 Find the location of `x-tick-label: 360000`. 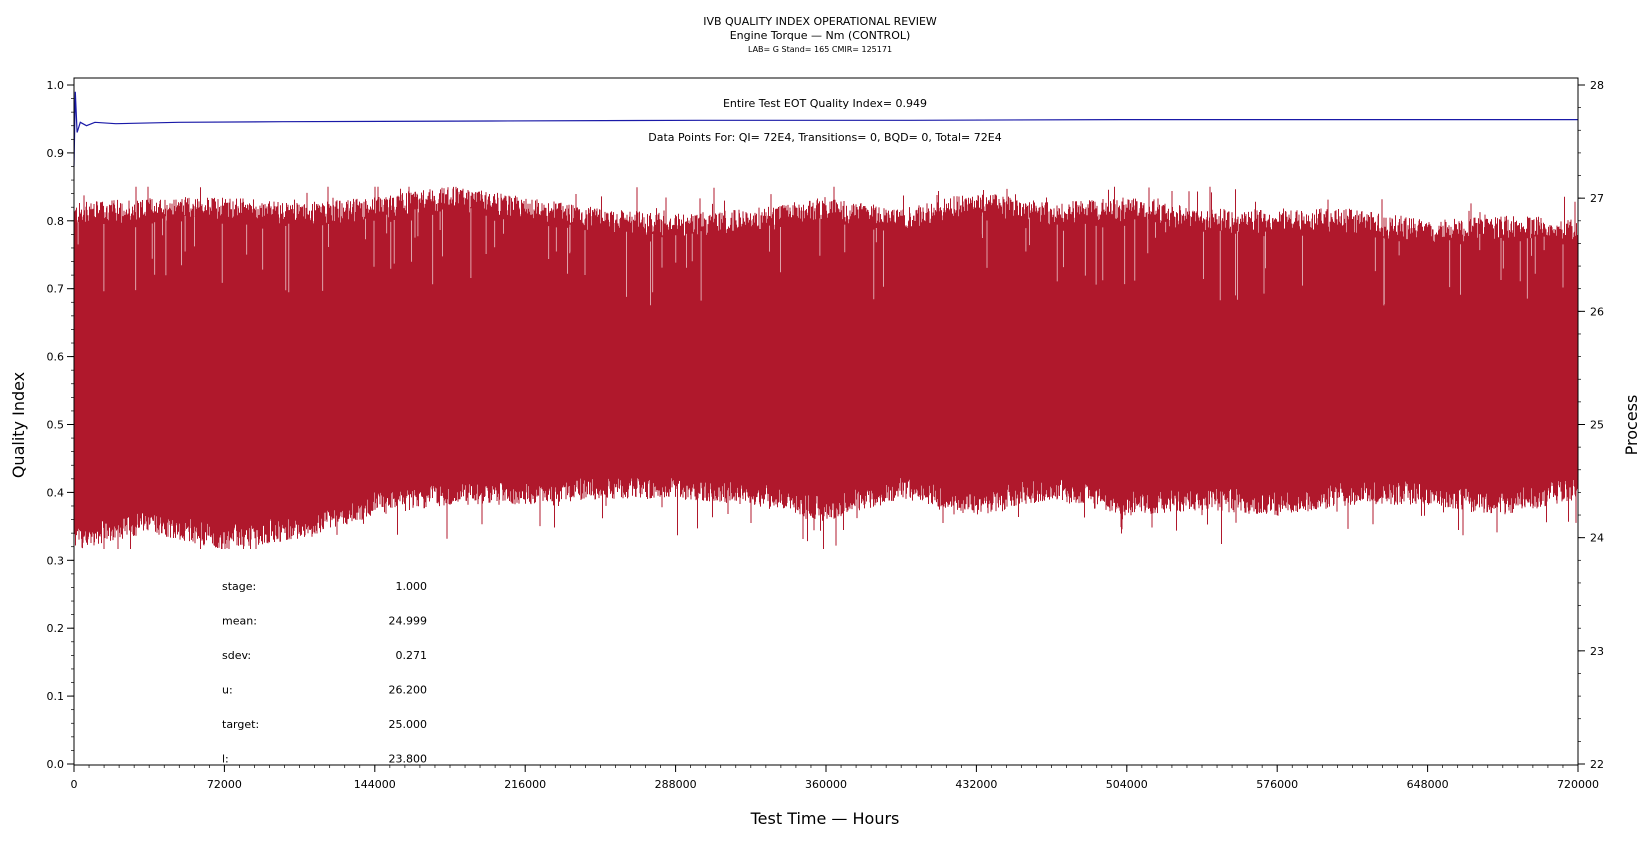

x-tick-label: 360000 is located at coordinates (826, 784).